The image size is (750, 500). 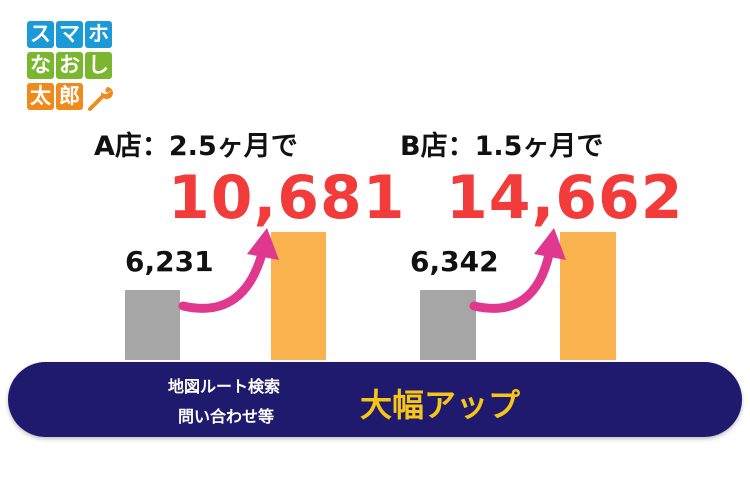 I want to click on logo-tile: 郎, so click(x=69, y=96).